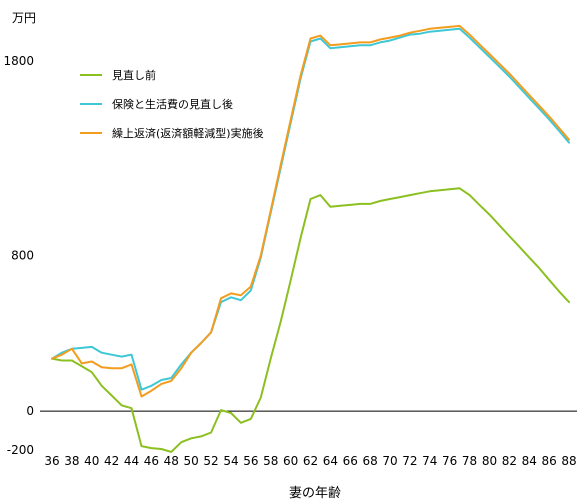  What do you see at coordinates (30, 411) in the screenshot?
I see `y-tick-label: 0` at bounding box center [30, 411].